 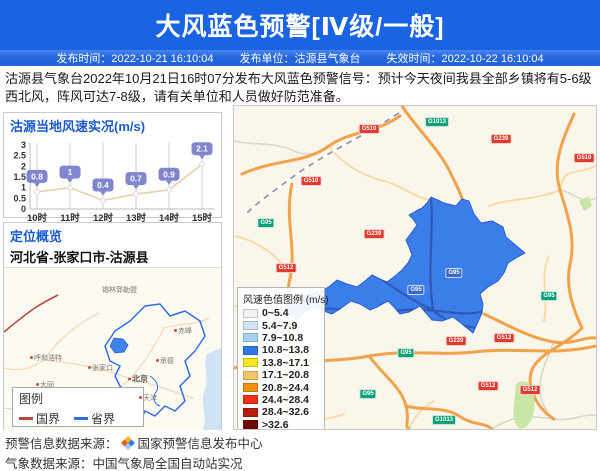 What do you see at coordinates (78, 407) in the screenshot?
I see `mini-map-legend: 图例 国界 省界` at bounding box center [78, 407].